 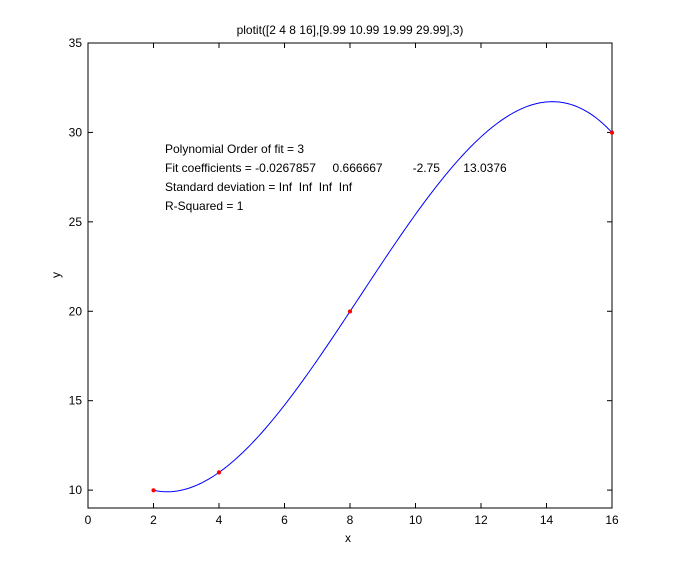 I want to click on annotation-line: Standard deviation = Inf Inf Inf Inf, so click(x=259, y=187).